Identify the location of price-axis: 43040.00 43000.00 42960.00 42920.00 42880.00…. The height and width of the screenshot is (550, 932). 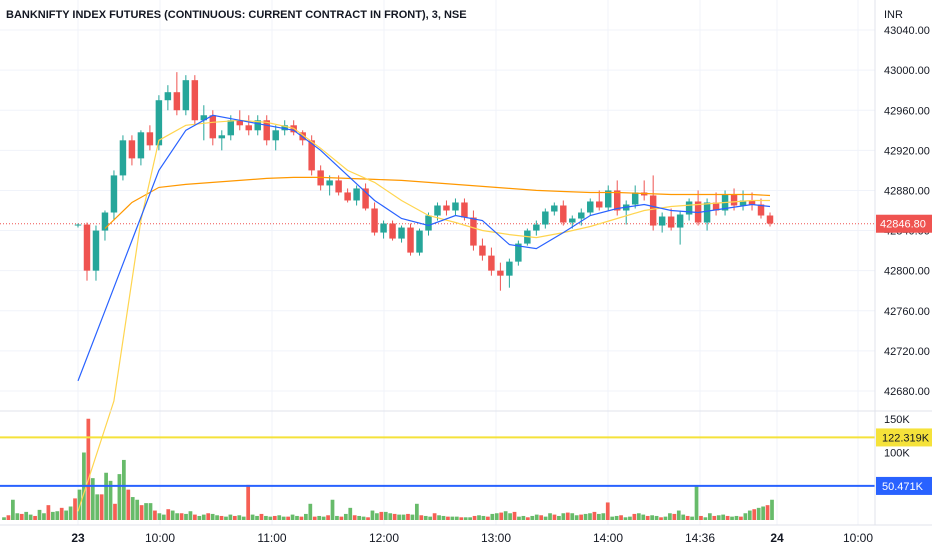
(907, 211).